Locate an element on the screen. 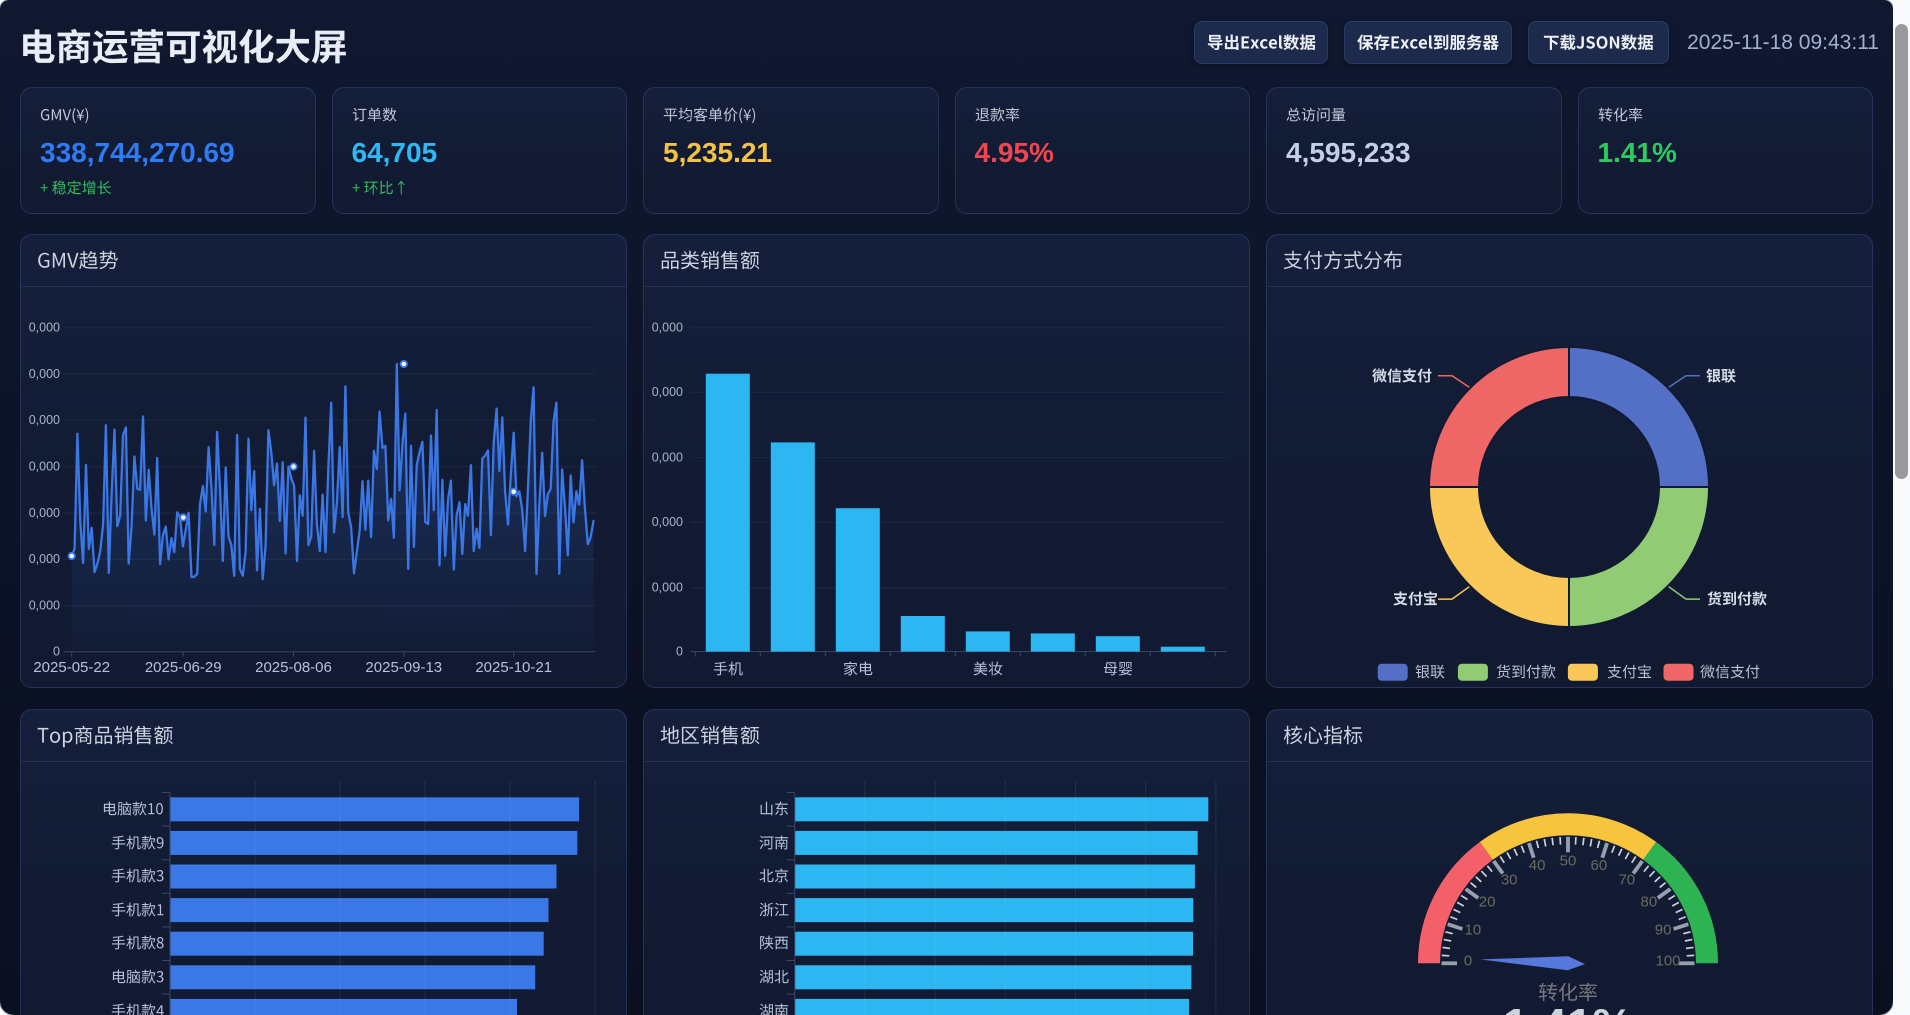 The image size is (1910, 1015). svg-text: 2025-10-21 is located at coordinates (513, 667).